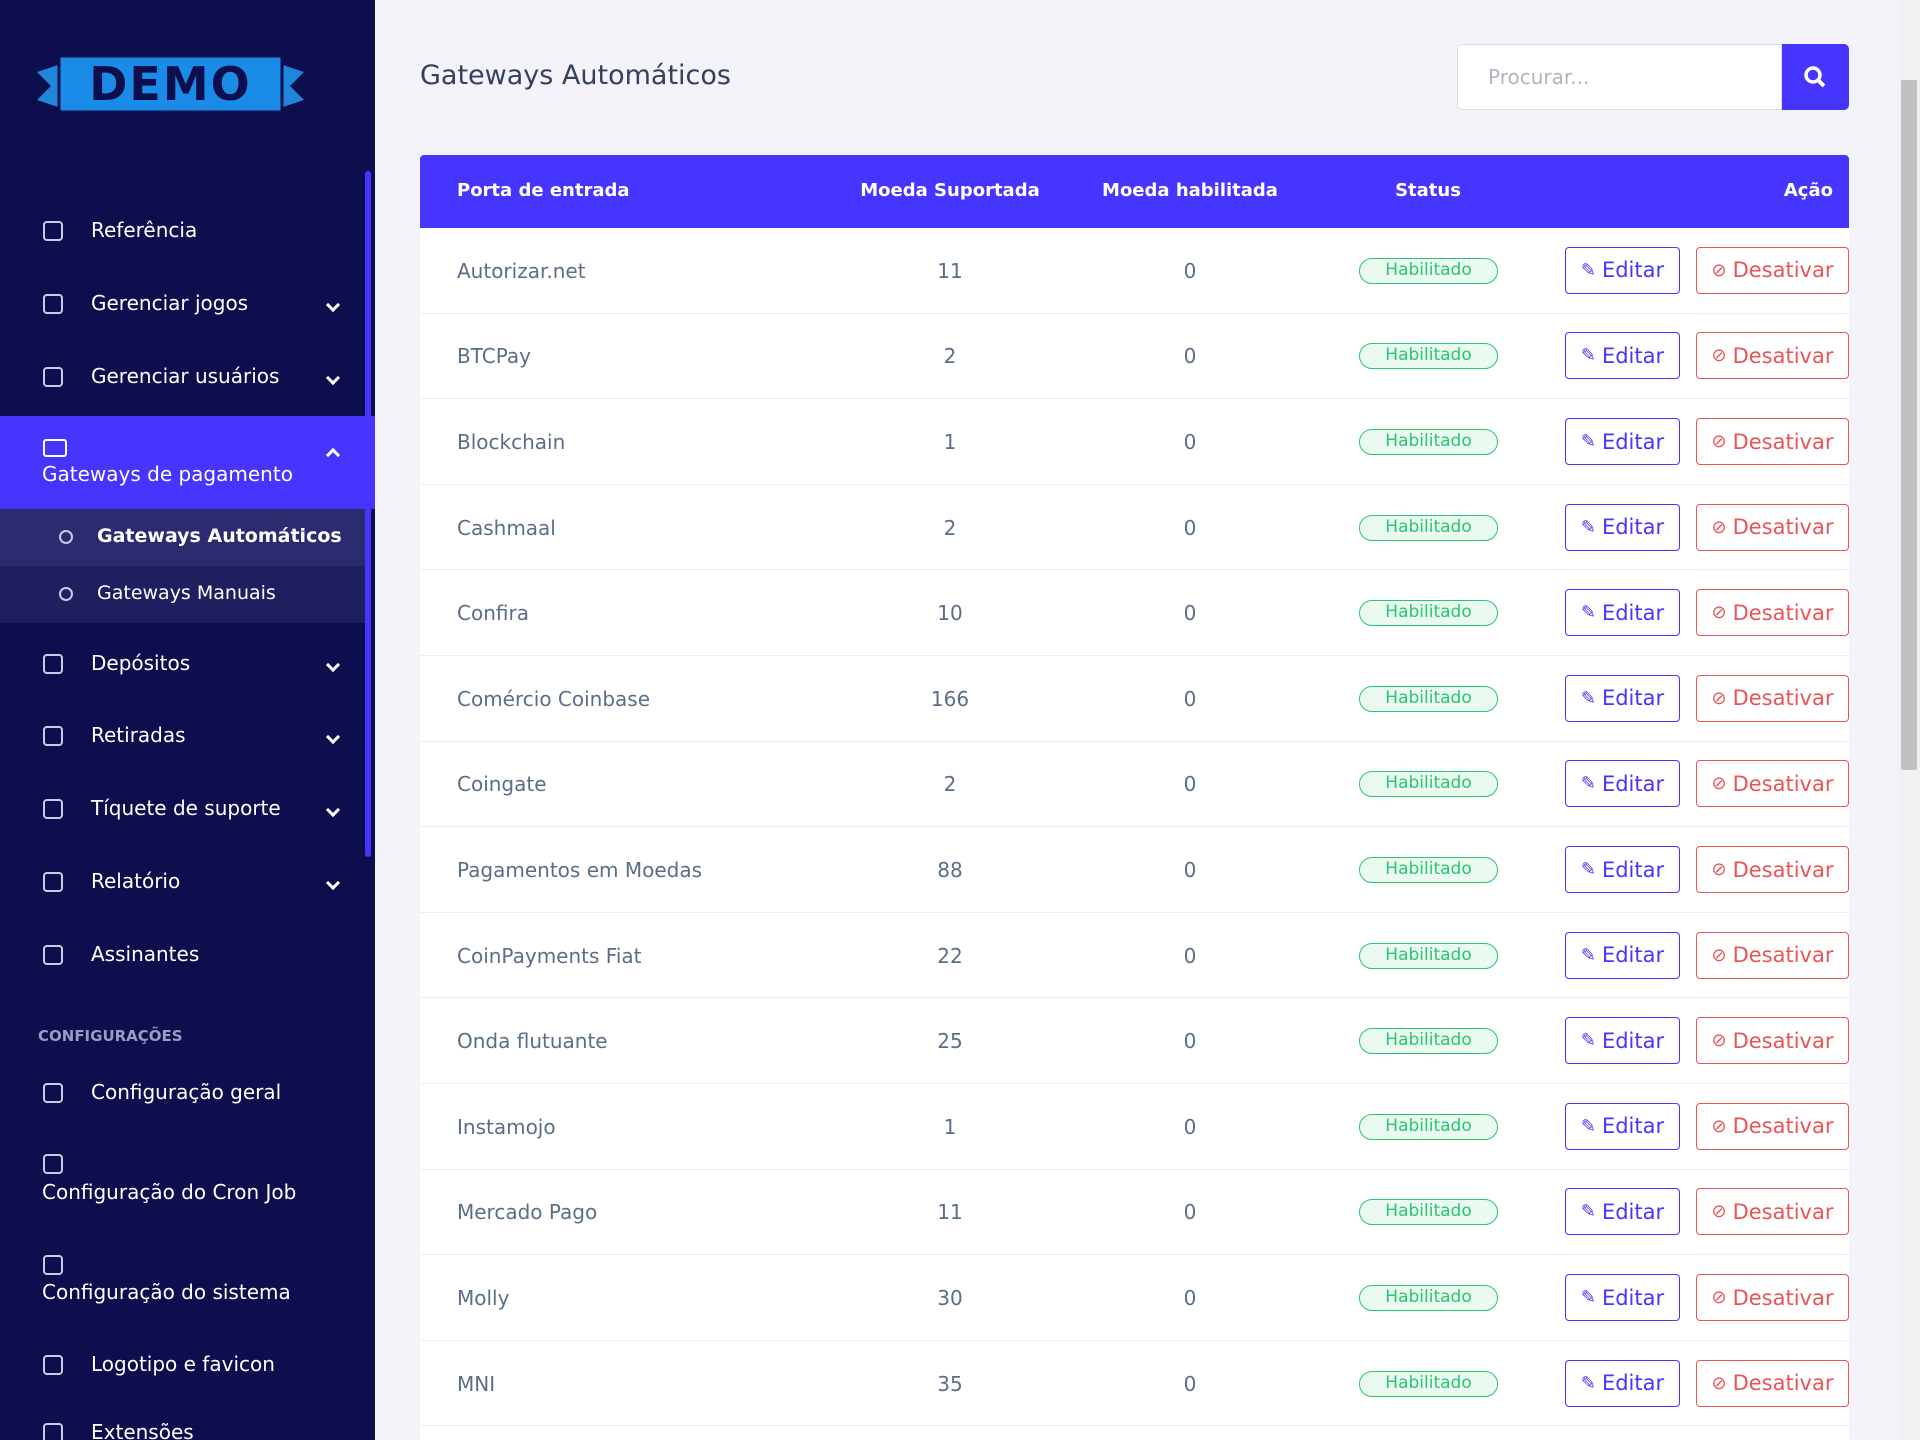 The width and height of the screenshot is (1920, 1440). Describe the element at coordinates (186, 1092) in the screenshot. I see `menu-item: Configuração geral` at that location.